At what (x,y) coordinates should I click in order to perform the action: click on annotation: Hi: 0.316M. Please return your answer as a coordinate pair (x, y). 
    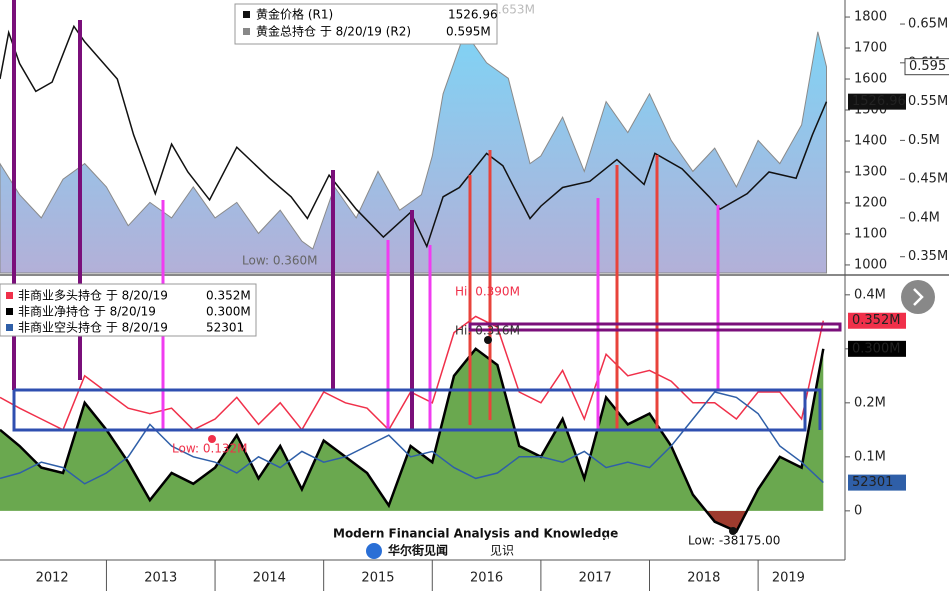
    Looking at the image, I should click on (487, 331).